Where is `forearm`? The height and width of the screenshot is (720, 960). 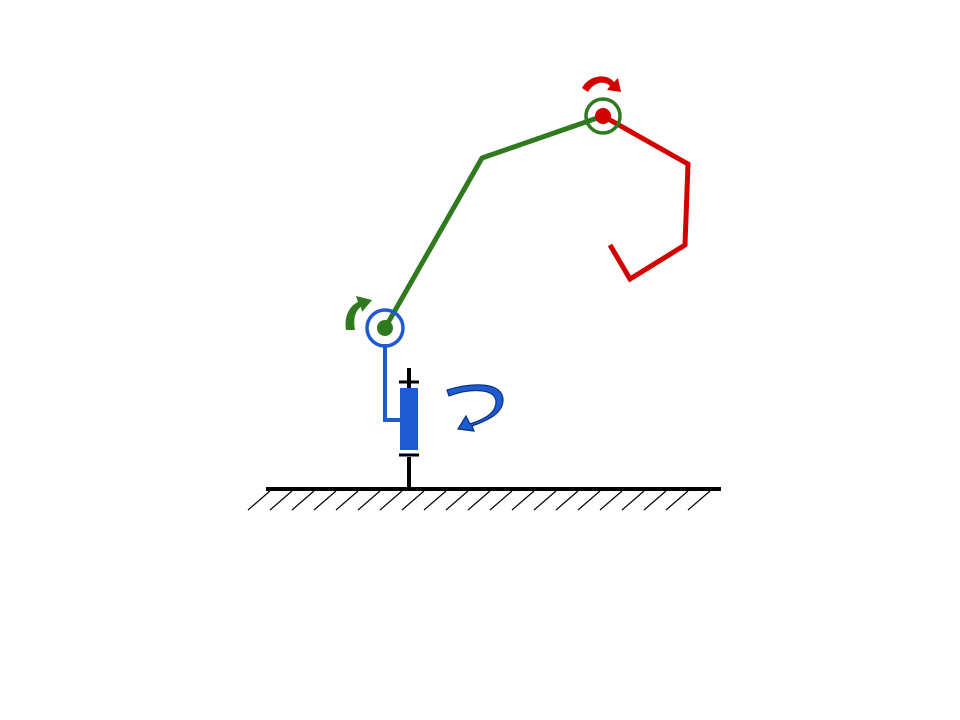
forearm is located at coordinates (646, 198).